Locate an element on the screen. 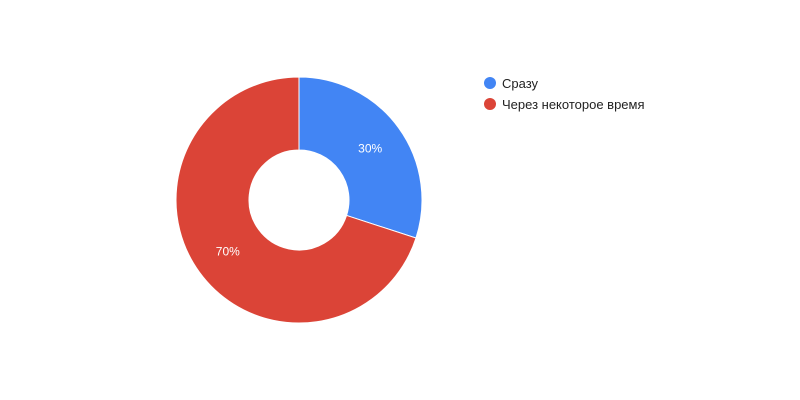 The width and height of the screenshot is (800, 400). slice-label-1: 70% is located at coordinates (228, 252).